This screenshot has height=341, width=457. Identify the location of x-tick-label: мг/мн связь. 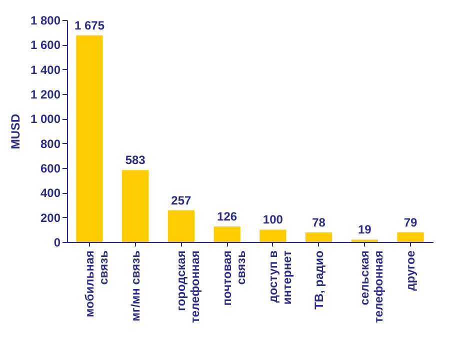
(135, 286).